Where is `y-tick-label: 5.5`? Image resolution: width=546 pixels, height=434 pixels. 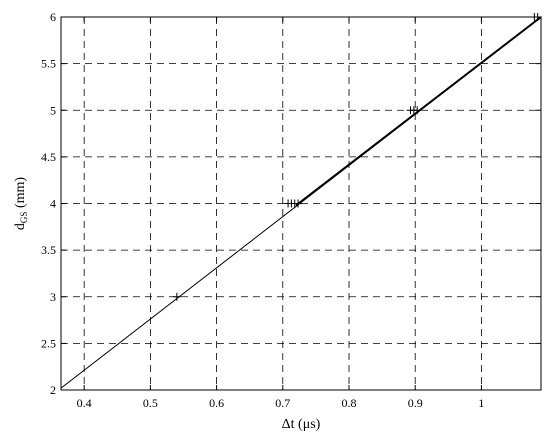 y-tick-label: 5.5 is located at coordinates (48, 64).